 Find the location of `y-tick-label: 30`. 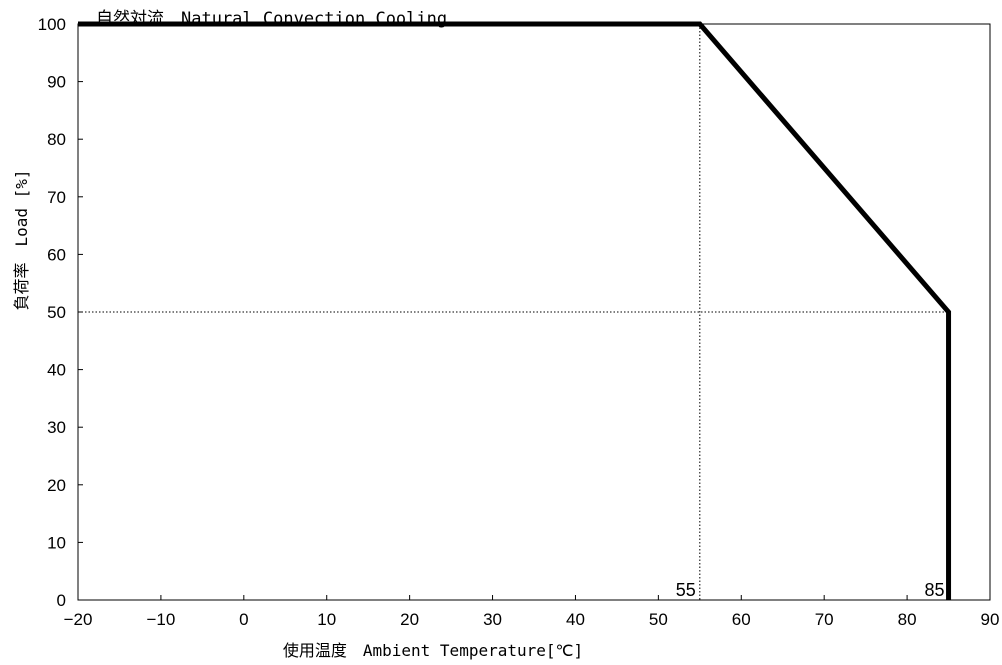

y-tick-label: 30 is located at coordinates (56, 427).